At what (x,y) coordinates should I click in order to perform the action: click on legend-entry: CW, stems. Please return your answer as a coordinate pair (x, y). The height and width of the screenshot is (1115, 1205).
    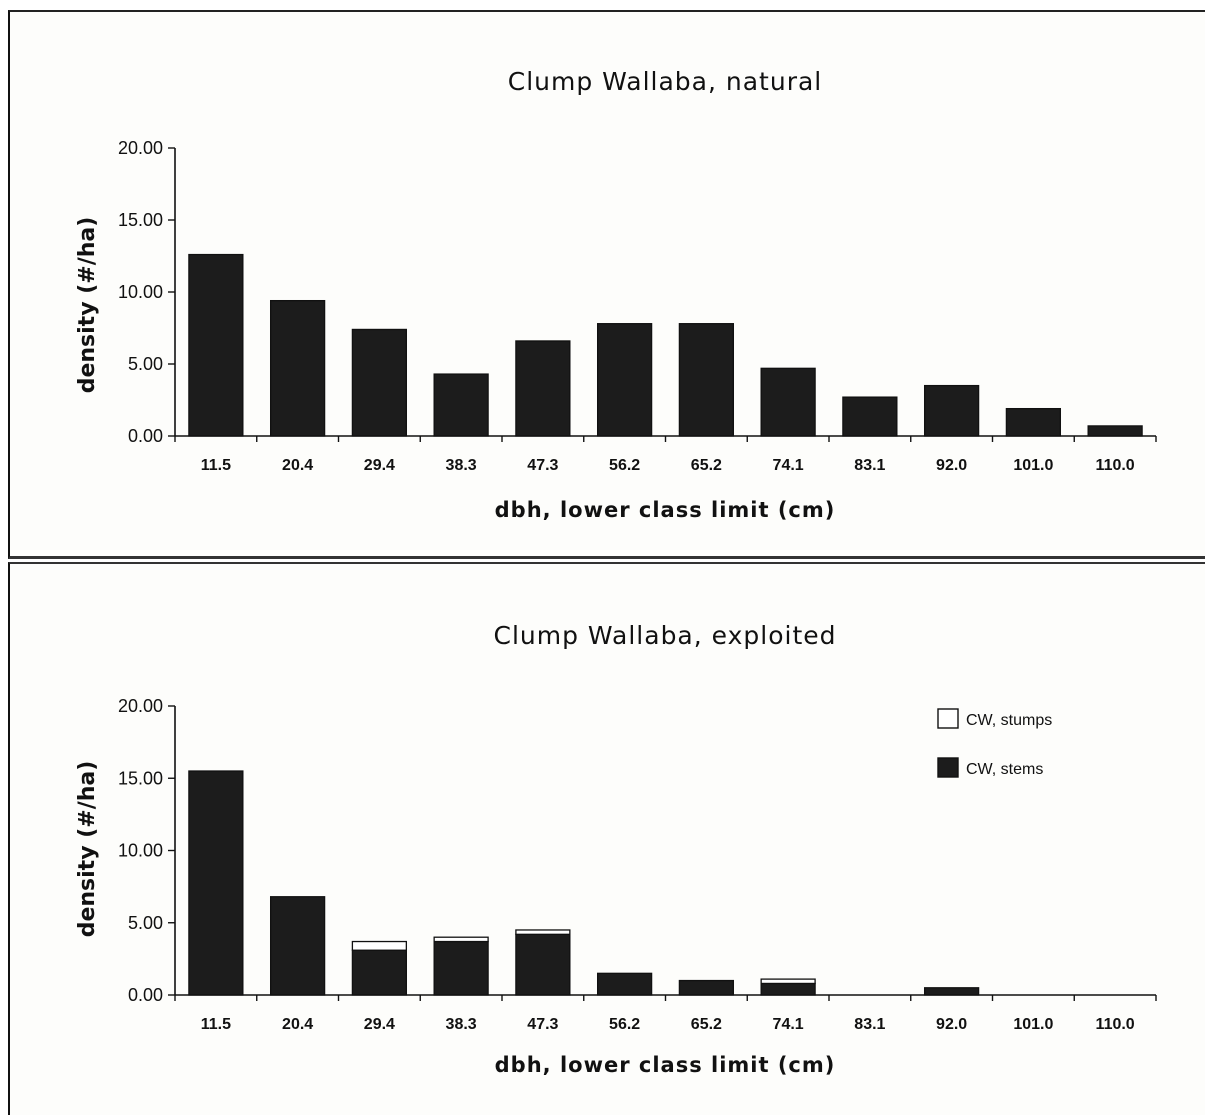
    Looking at the image, I should click on (1004, 769).